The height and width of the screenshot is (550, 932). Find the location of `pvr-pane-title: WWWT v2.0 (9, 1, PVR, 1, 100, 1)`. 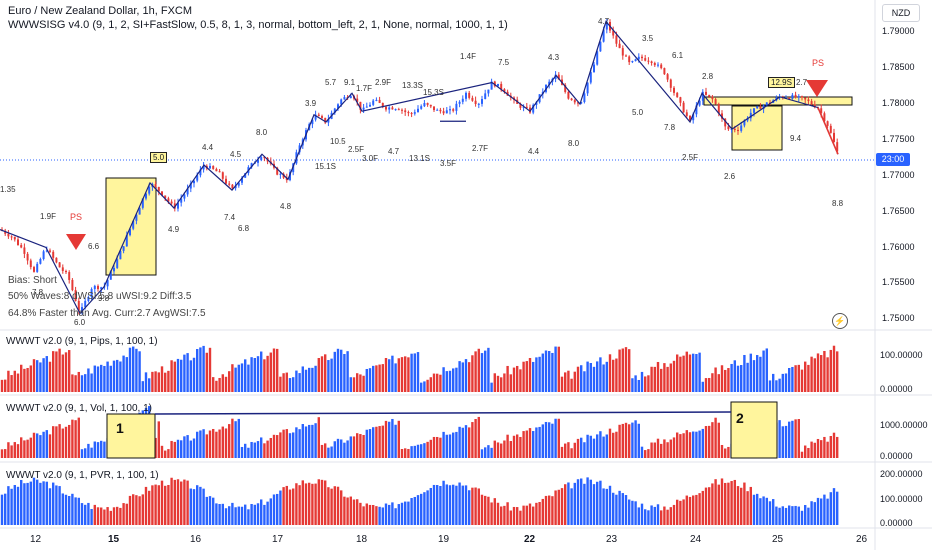

pvr-pane-title: WWWT v2.0 (9, 1, PVR, 1, 100, 1) is located at coordinates (82, 475).